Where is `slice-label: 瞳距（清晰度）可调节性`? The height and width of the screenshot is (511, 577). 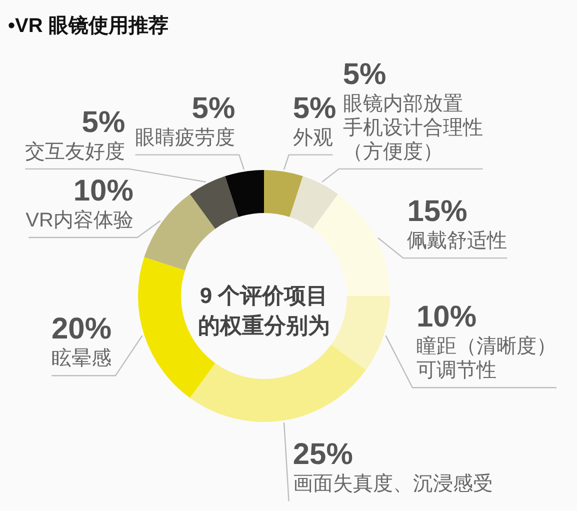
slice-label: 瞳距（清晰度）可调节性 is located at coordinates (486, 359).